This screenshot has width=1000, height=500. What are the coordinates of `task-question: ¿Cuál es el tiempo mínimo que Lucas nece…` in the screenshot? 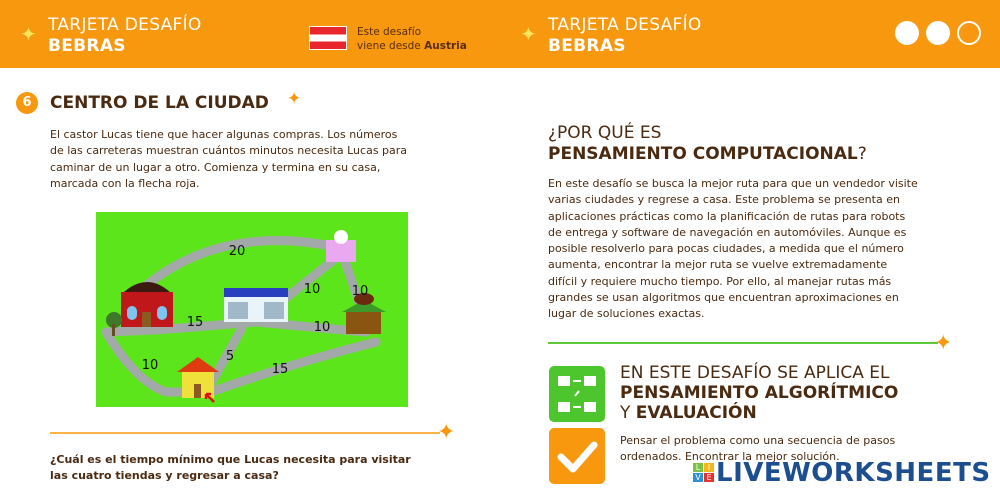 It's located at (230, 467).